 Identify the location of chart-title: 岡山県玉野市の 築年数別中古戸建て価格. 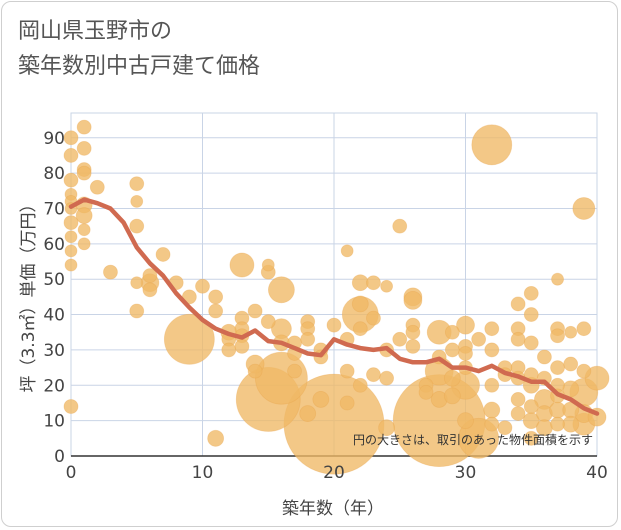
(139, 49).